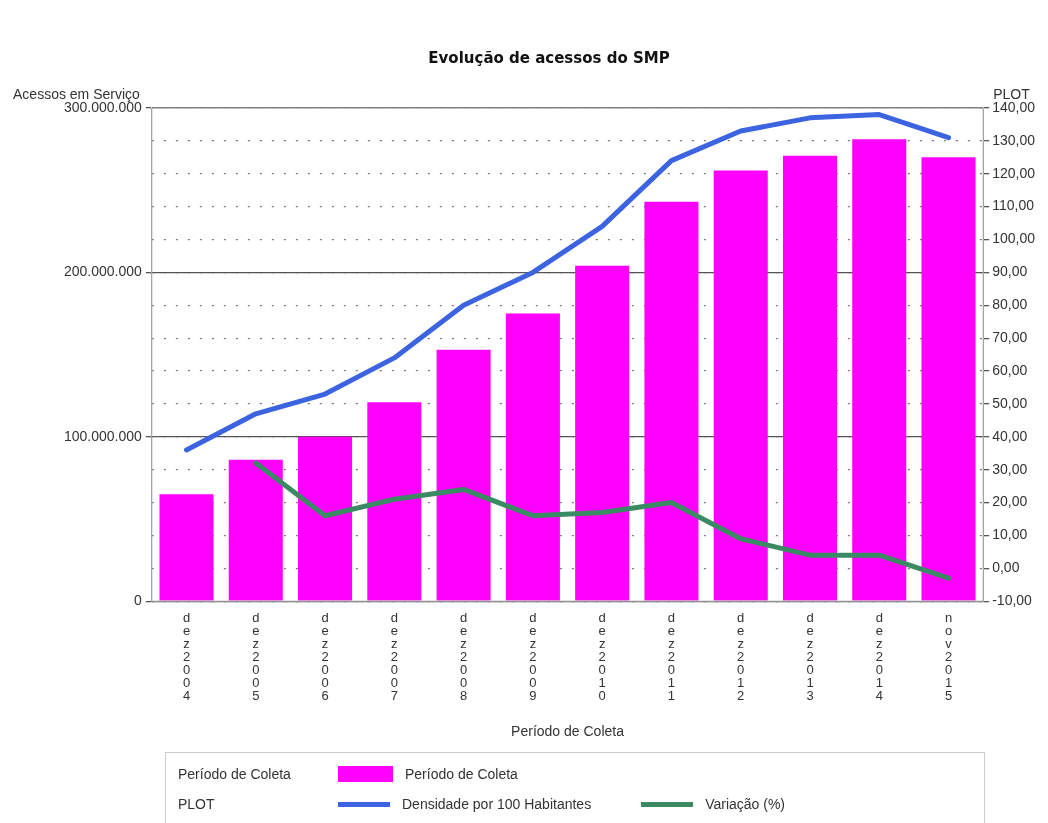 The height and width of the screenshot is (823, 1048). I want to click on x-tick-label: nov2015, so click(948, 657).